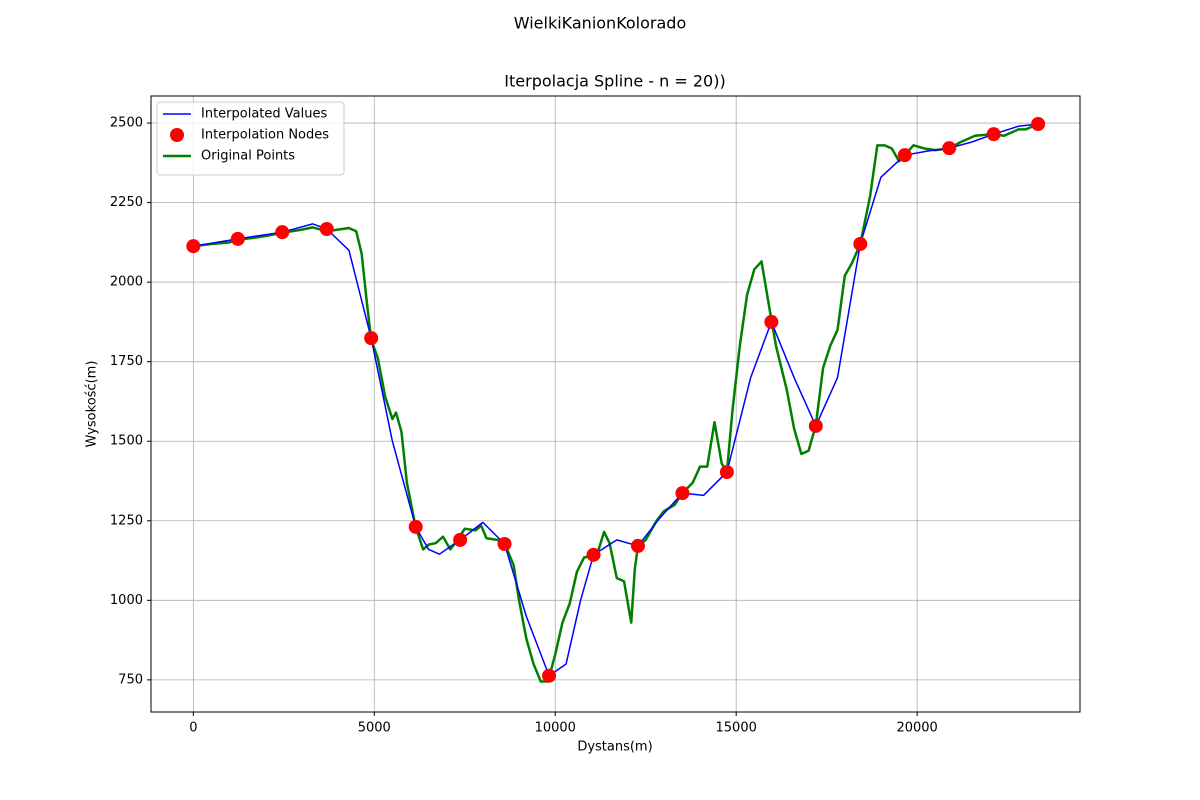 This screenshot has height=800, width=1200. What do you see at coordinates (126, 441) in the screenshot?
I see `y-tick-label: 1500` at bounding box center [126, 441].